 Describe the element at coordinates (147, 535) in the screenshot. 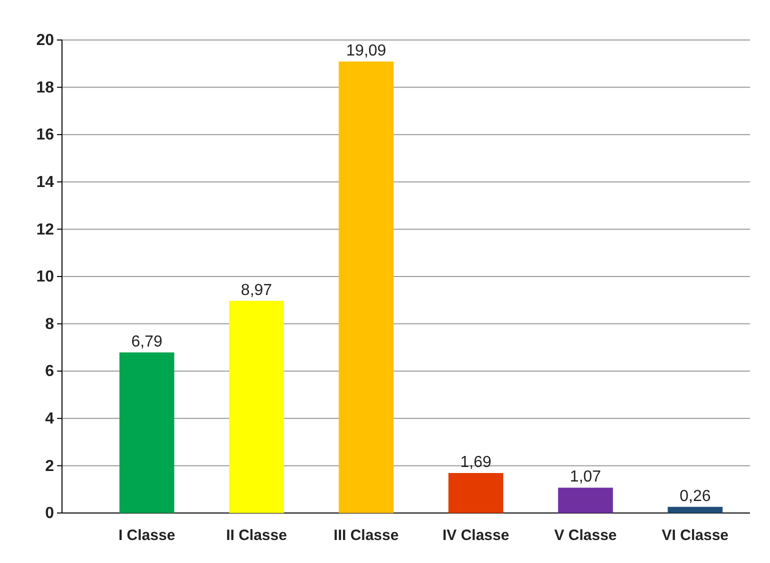

I see `x-tick-label: I Classe` at that location.